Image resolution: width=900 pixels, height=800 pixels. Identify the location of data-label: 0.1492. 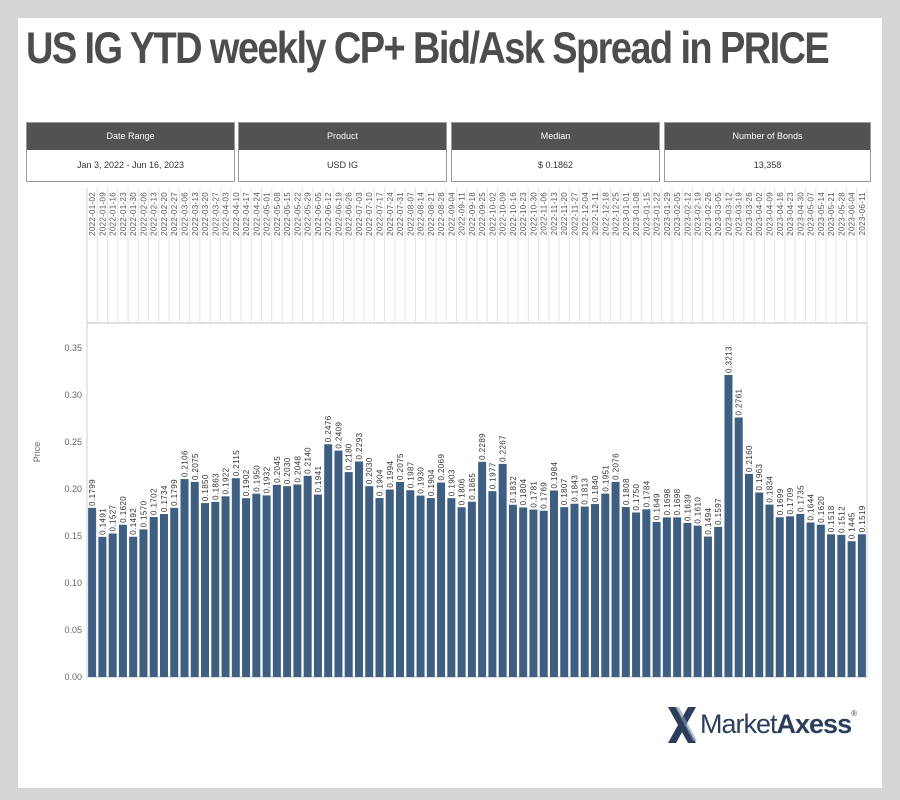
(133, 521).